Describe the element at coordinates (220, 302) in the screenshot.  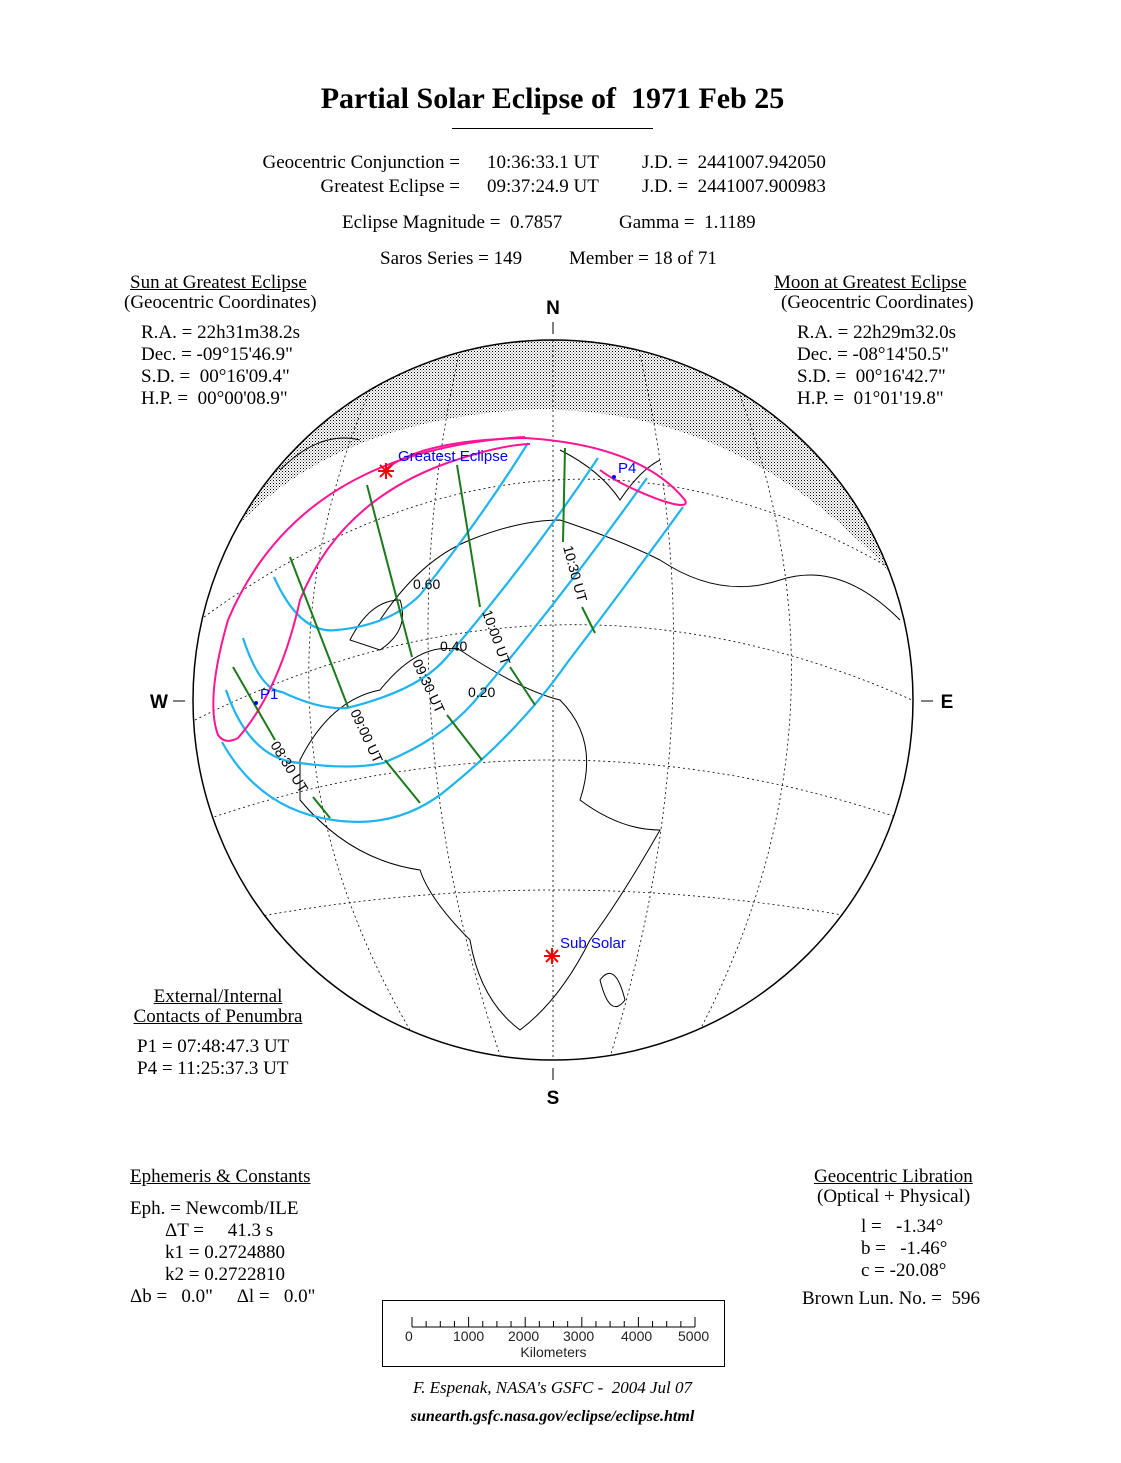
I see `sun-subheading: (Geocentric Coordinates)` at that location.